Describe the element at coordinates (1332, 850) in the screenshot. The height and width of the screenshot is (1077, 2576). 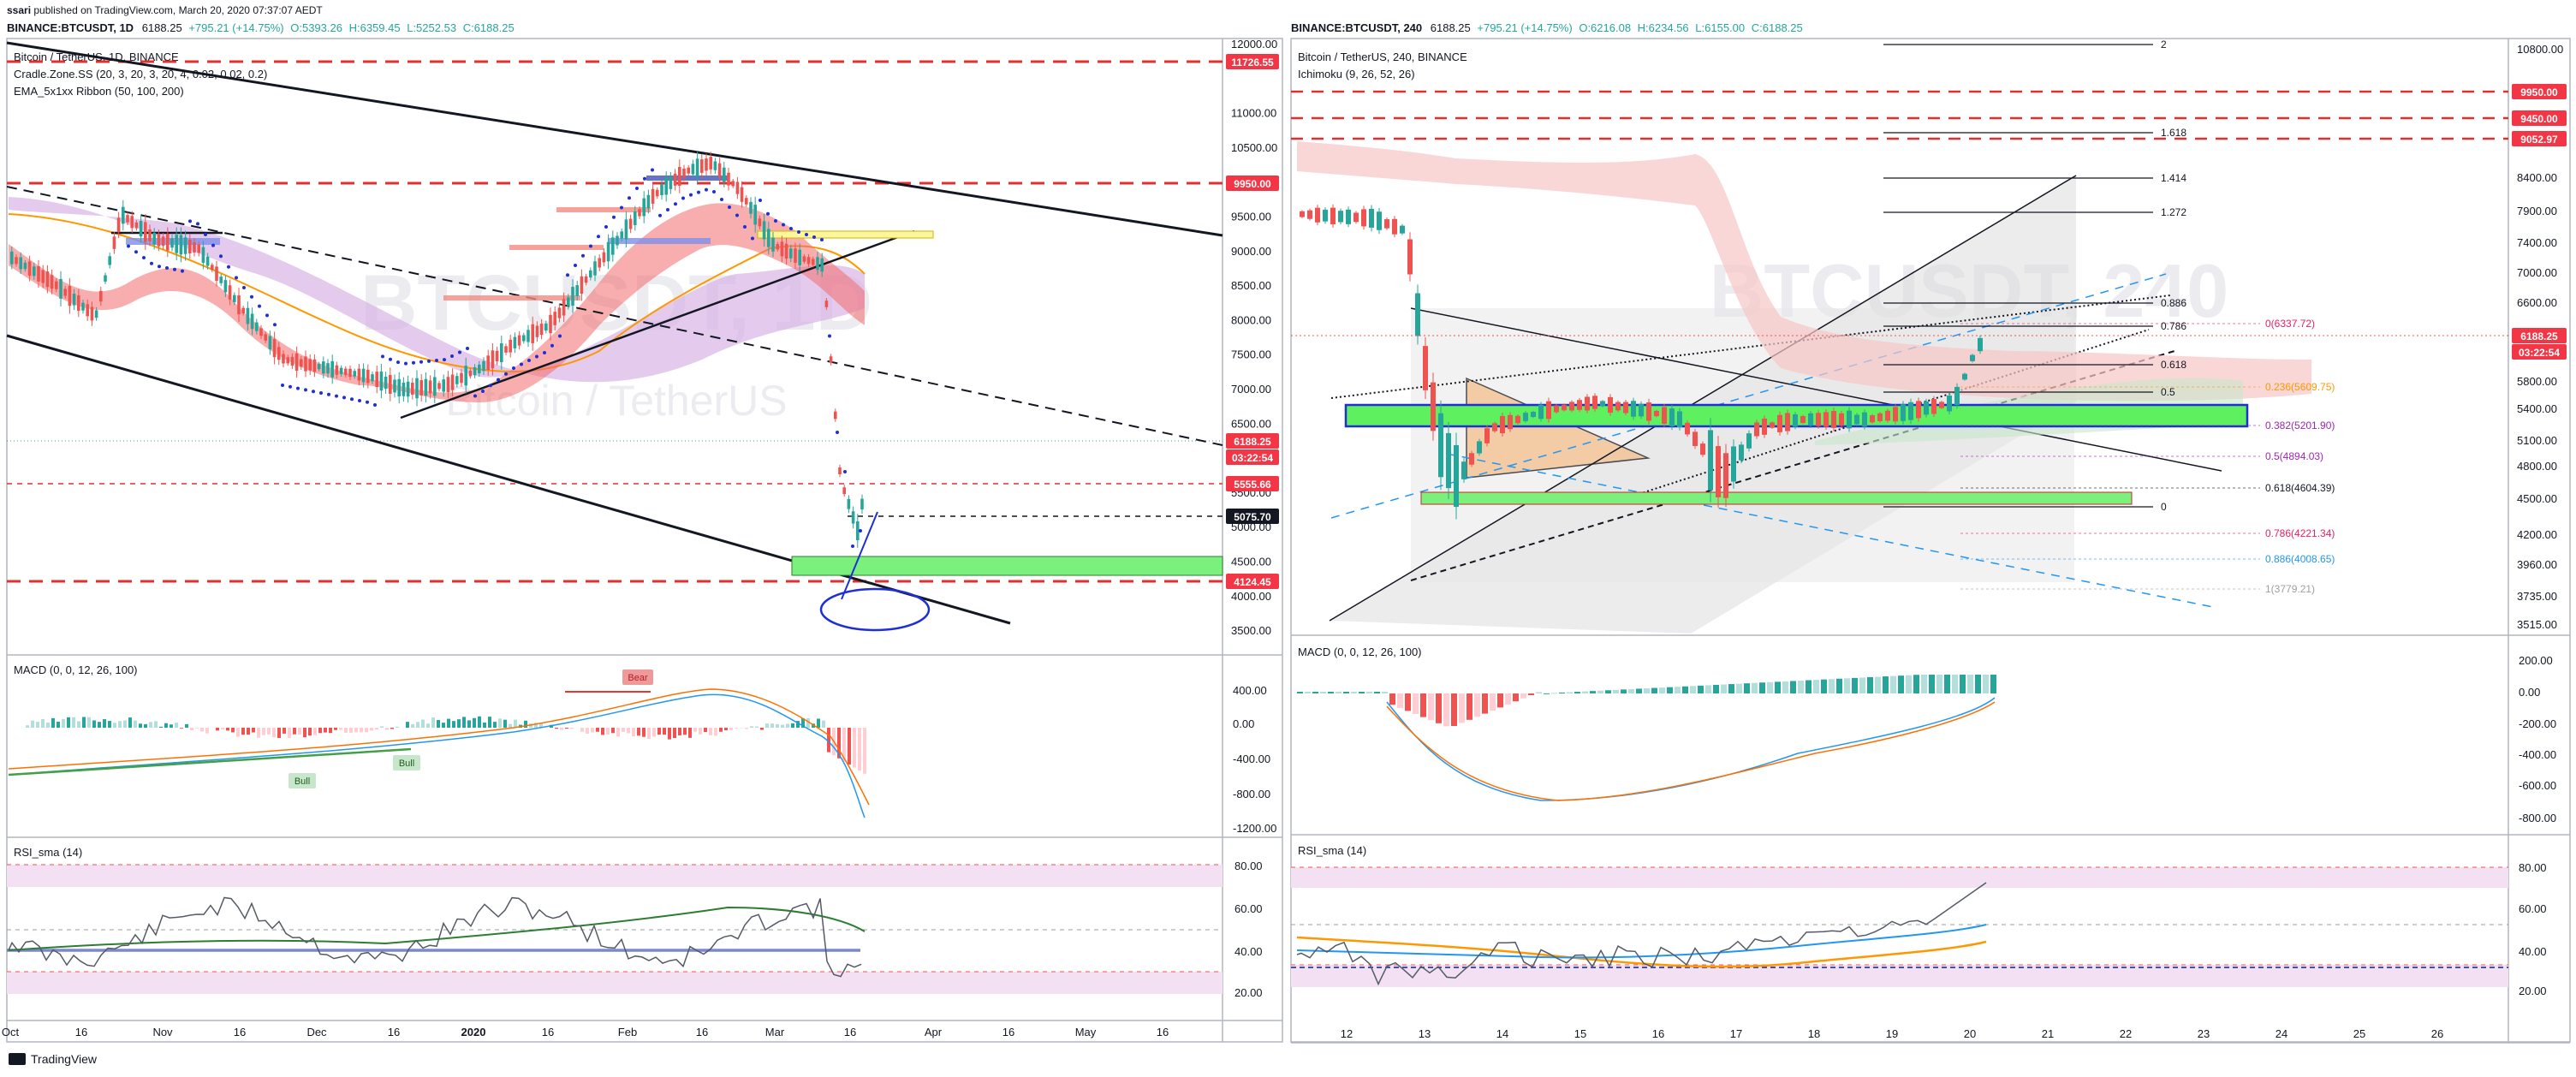
I see `right-rsi-title: RSI_sma (14)` at that location.